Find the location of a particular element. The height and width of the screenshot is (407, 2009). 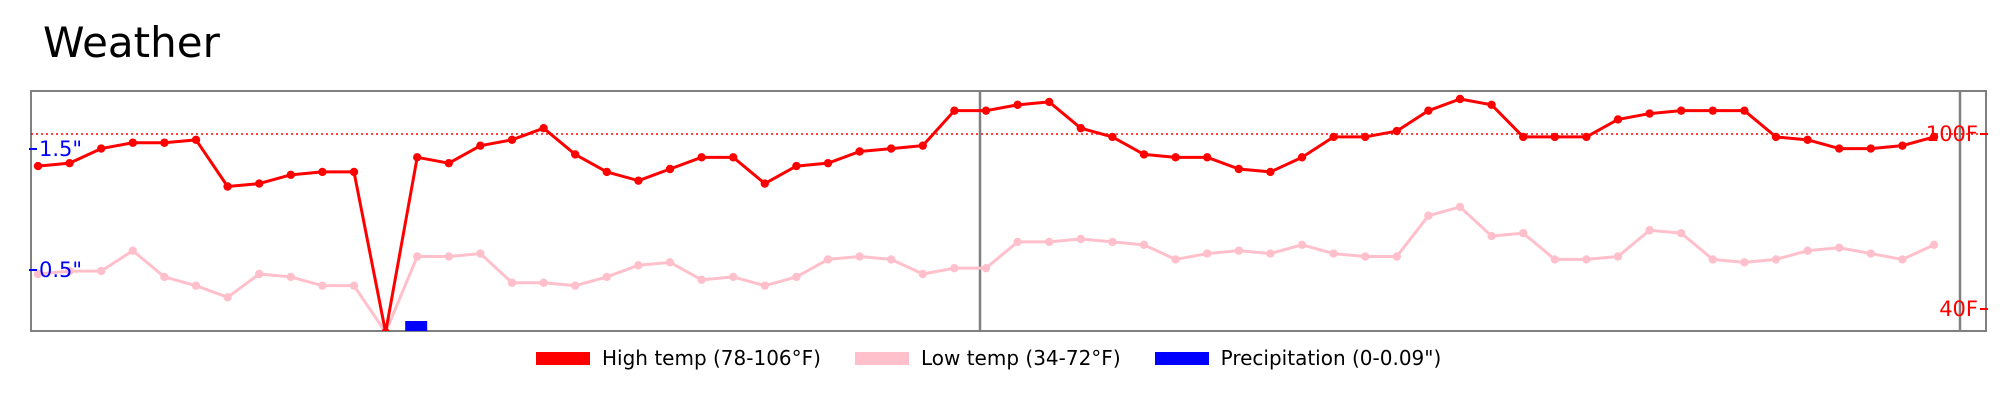

precip-tick-label: 1.5" is located at coordinates (60, 149).